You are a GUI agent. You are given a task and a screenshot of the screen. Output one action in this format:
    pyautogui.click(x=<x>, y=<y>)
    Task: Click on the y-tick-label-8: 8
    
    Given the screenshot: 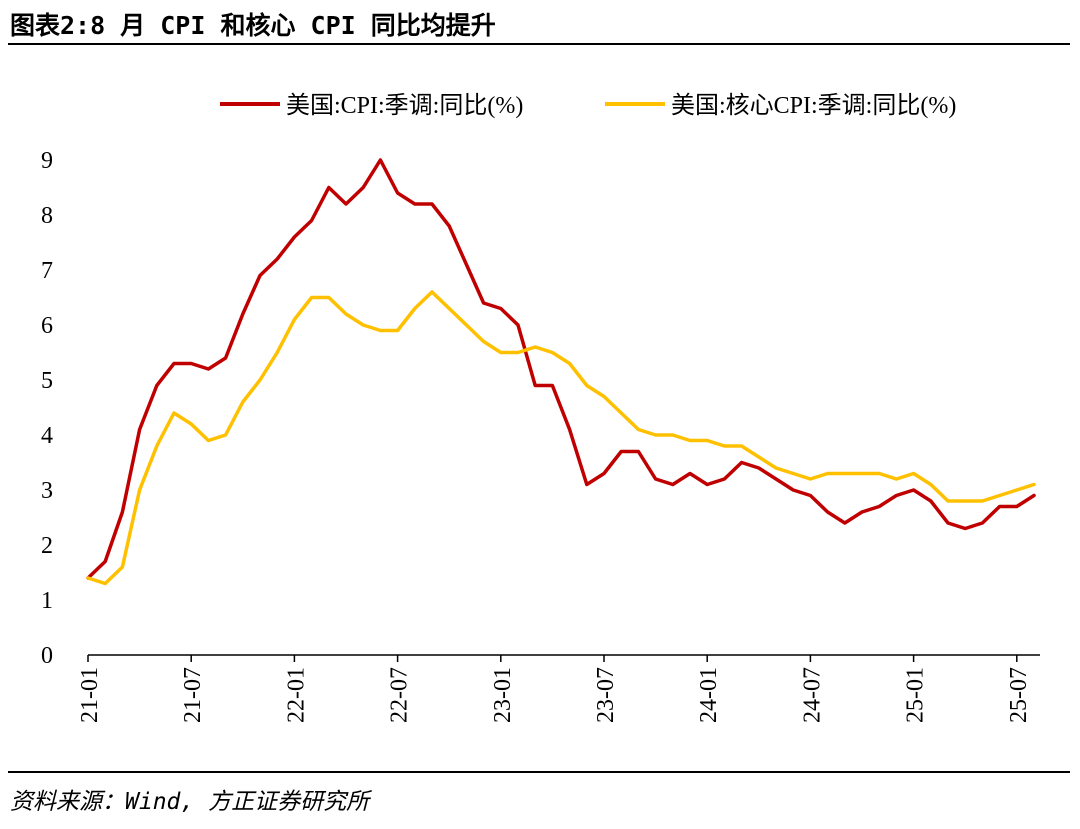 What is the action you would take?
    pyautogui.click(x=47, y=216)
    